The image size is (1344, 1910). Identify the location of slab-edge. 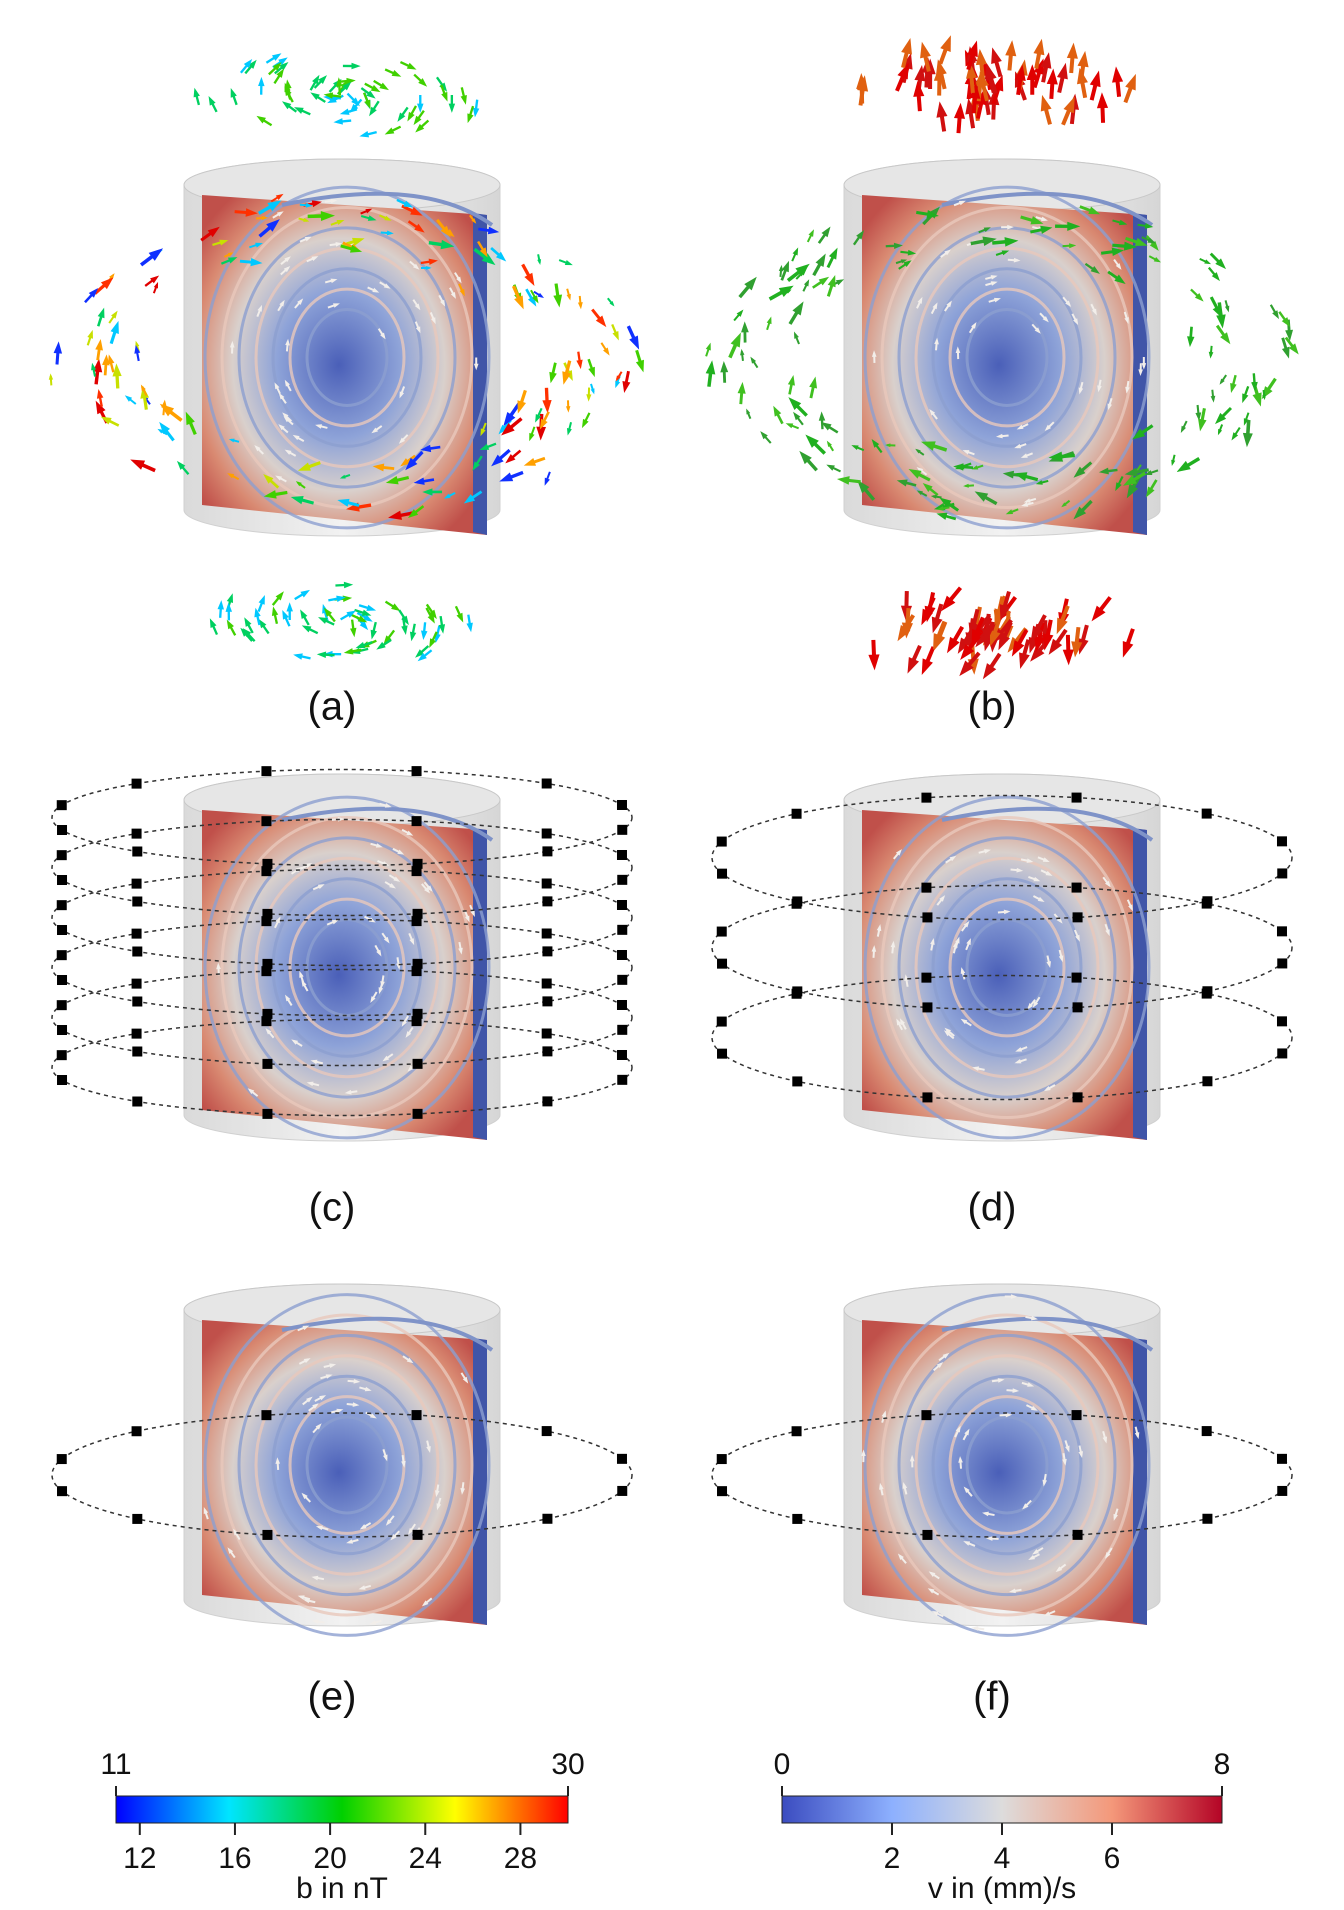
(480, 374).